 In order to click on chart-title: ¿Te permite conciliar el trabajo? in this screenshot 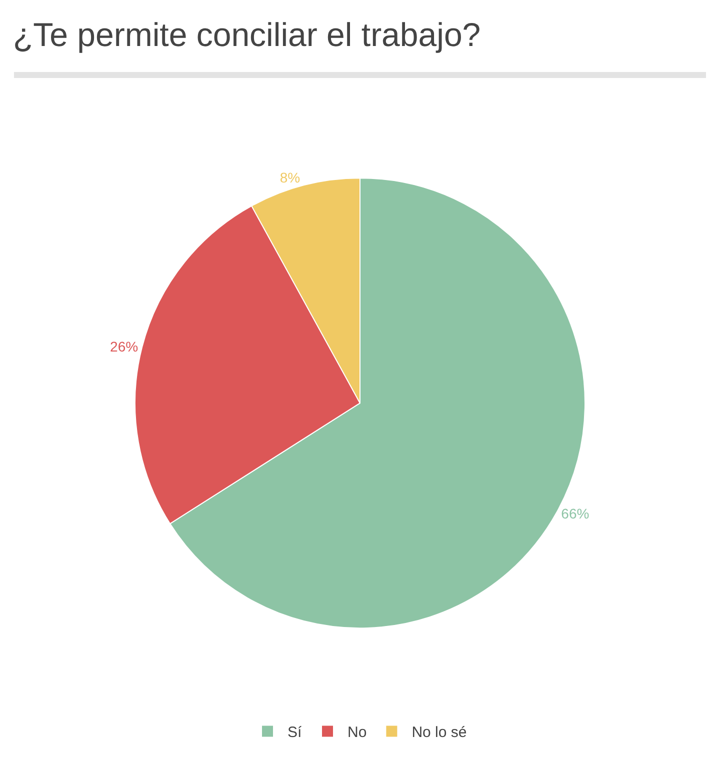, I will do `click(246, 35)`.